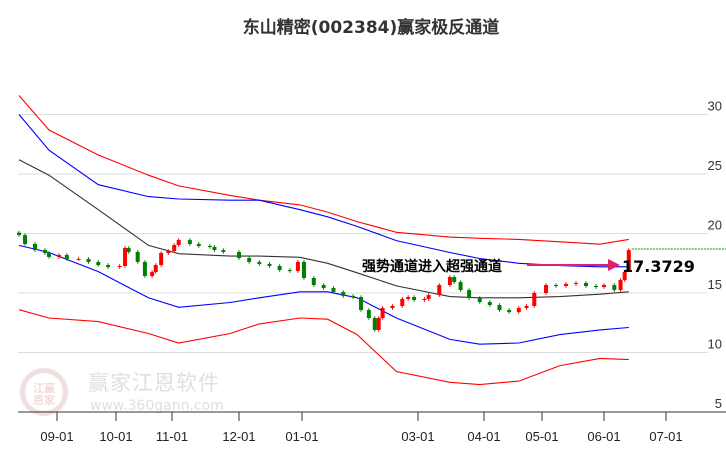 This screenshot has height=450, width=726. Describe the element at coordinates (715, 344) in the screenshot. I see `y-tick-label: 10` at that location.